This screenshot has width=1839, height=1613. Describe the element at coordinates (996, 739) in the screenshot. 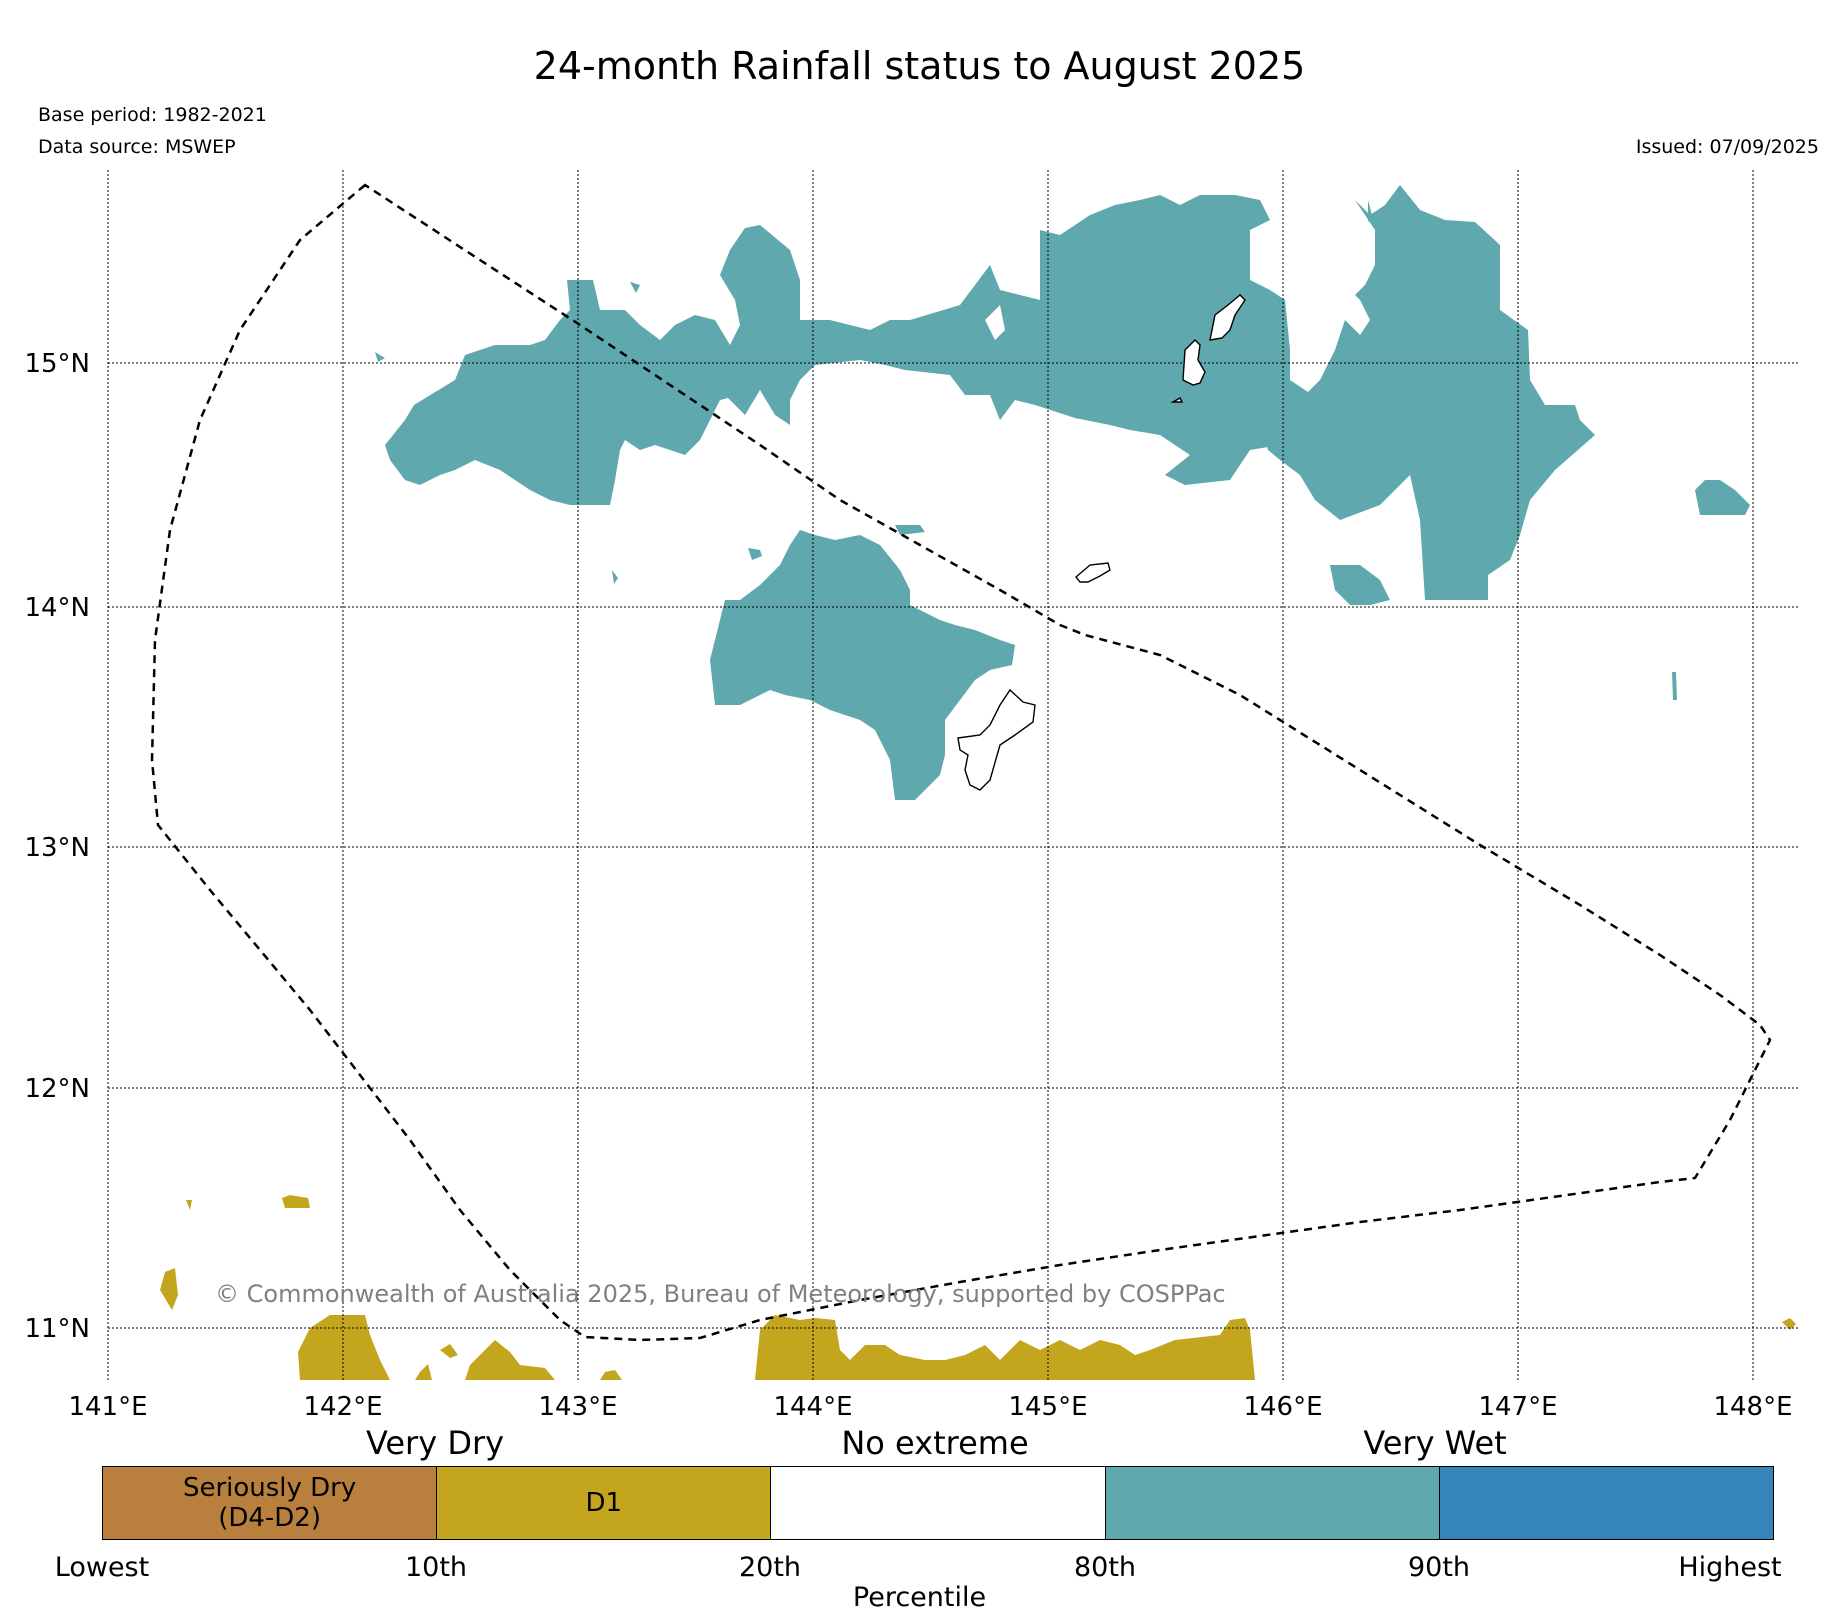

I see `island-guam` at that location.